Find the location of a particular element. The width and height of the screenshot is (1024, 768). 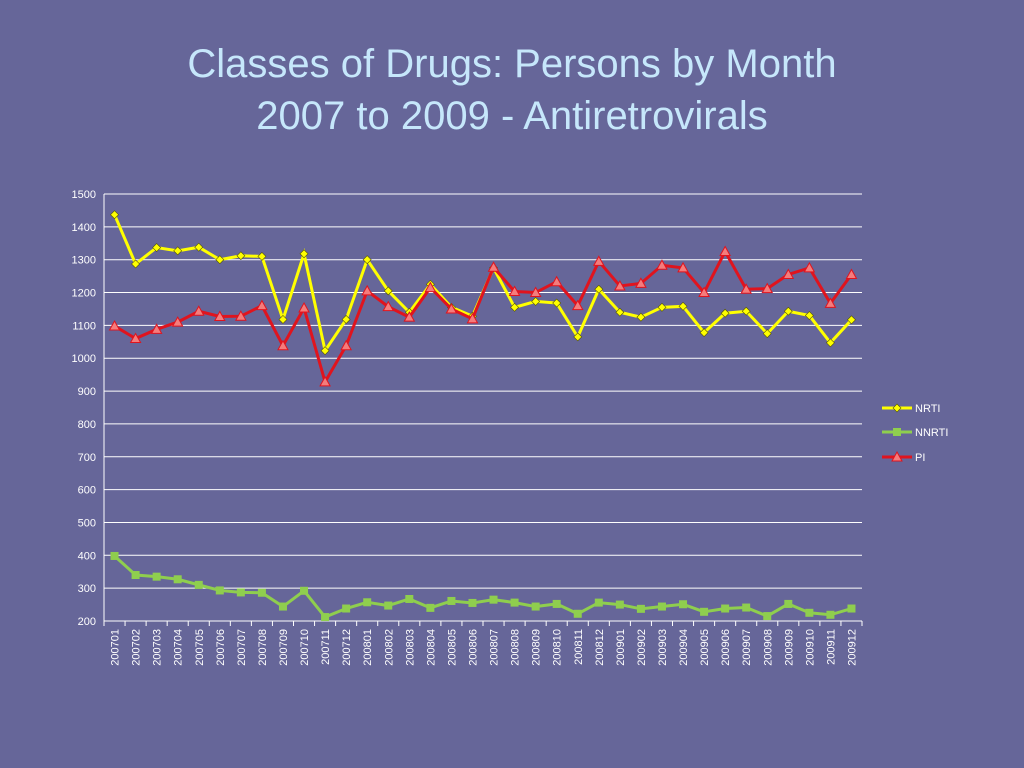

x-tick-label: 200903 is located at coordinates (663, 647).